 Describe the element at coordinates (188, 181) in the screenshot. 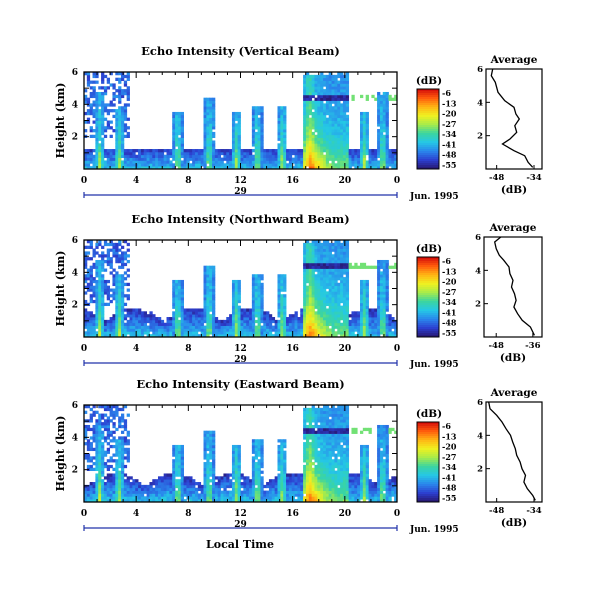

I see `x-tick-label: 8` at that location.